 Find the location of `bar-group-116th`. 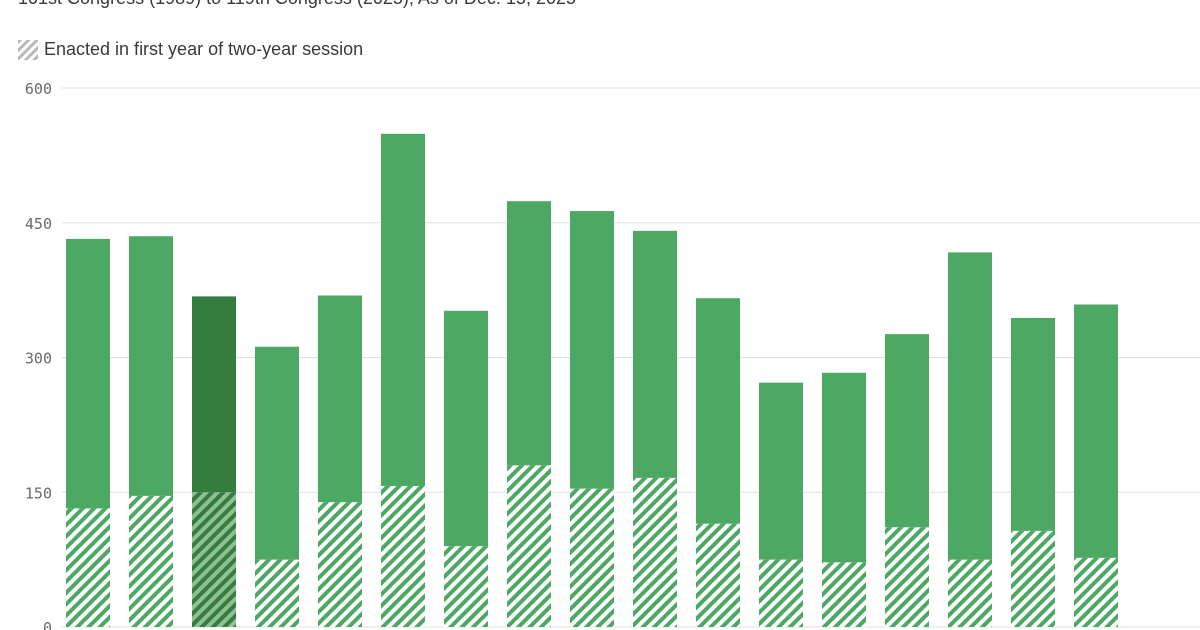

bar-group-116th is located at coordinates (1033, 472).